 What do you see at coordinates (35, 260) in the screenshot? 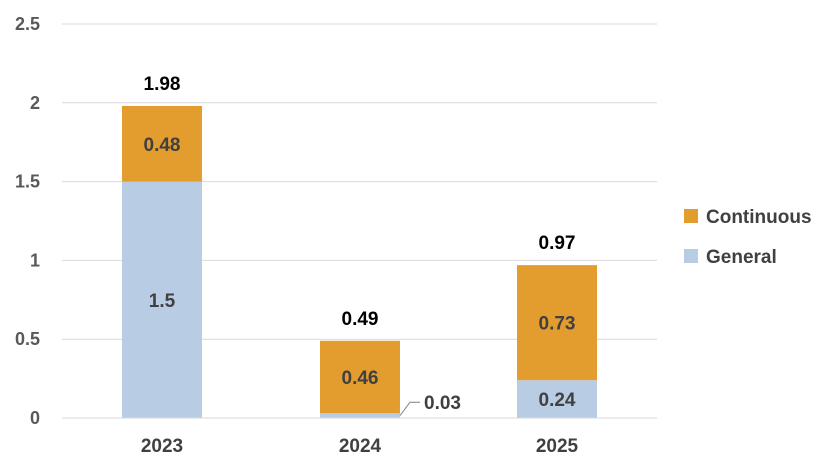
I see `y-tick-label: 1` at bounding box center [35, 260].